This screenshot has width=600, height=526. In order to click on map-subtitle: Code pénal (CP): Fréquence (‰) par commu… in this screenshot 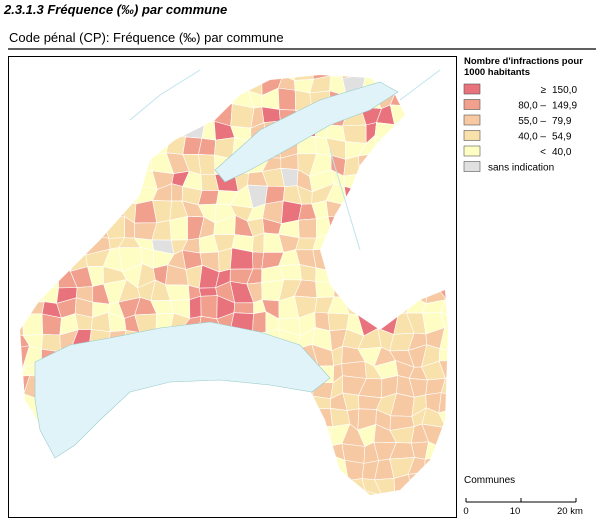, I will do `click(146, 37)`.